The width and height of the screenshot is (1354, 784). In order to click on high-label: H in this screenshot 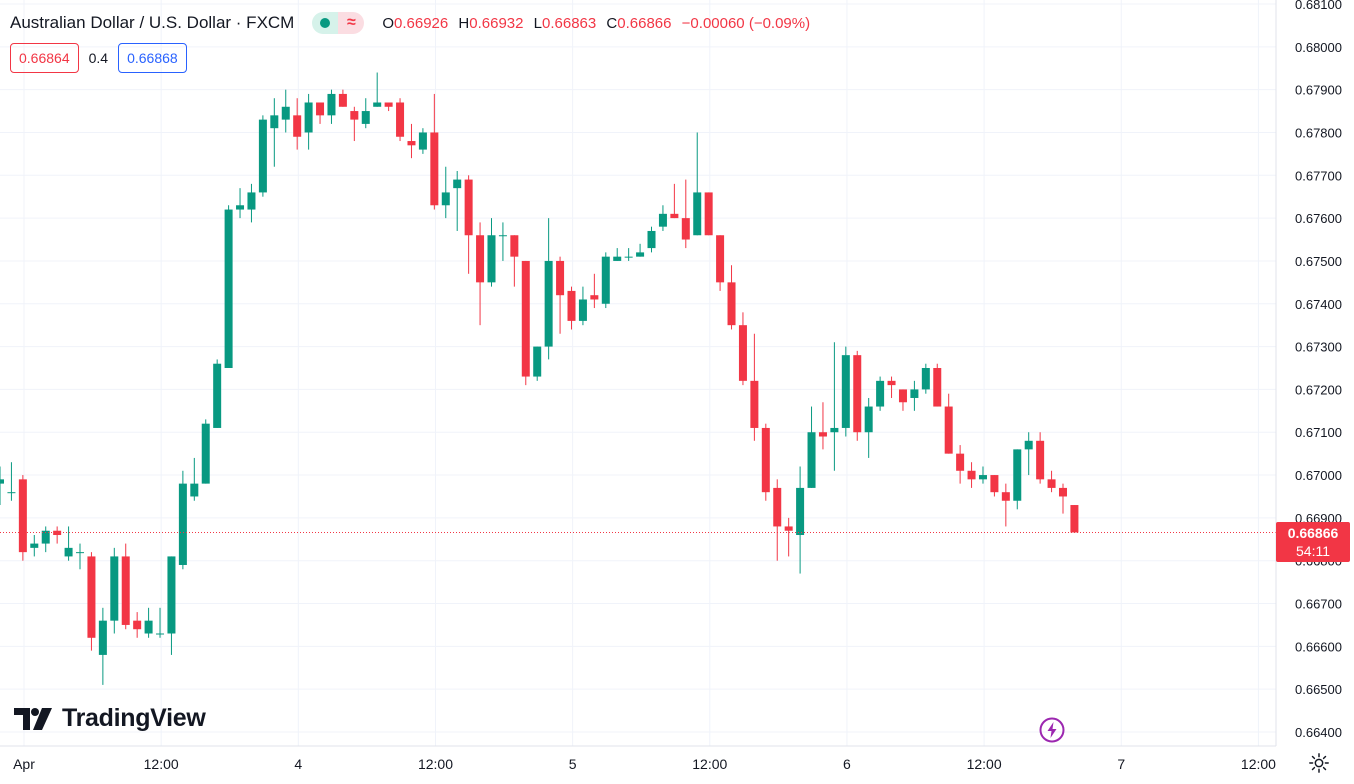, I will do `click(464, 23)`.